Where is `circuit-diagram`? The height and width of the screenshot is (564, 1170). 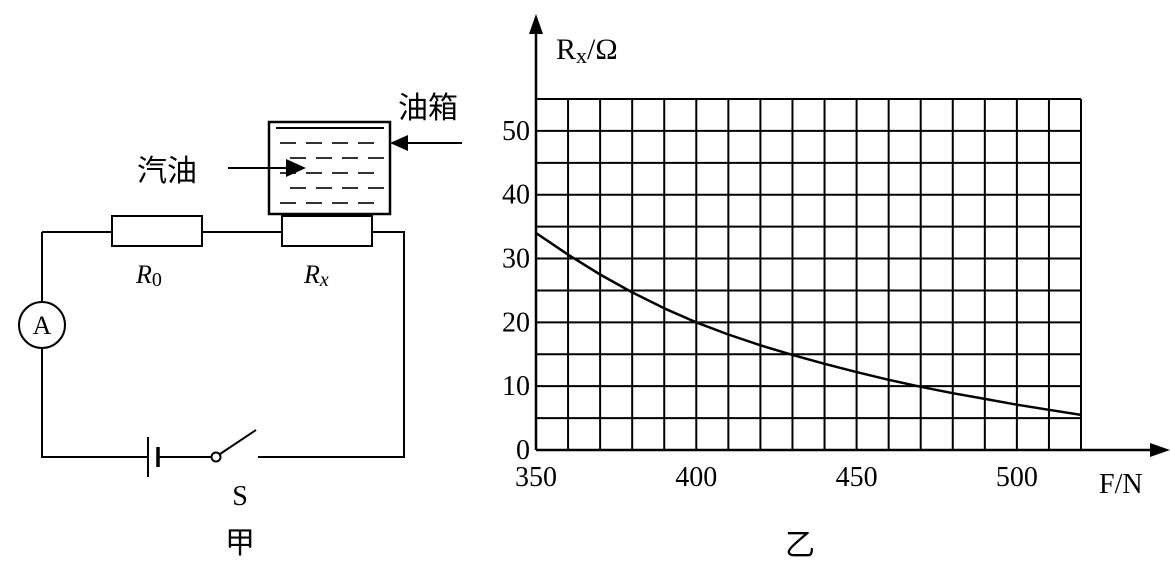
circuit-diagram is located at coordinates (223, 344).